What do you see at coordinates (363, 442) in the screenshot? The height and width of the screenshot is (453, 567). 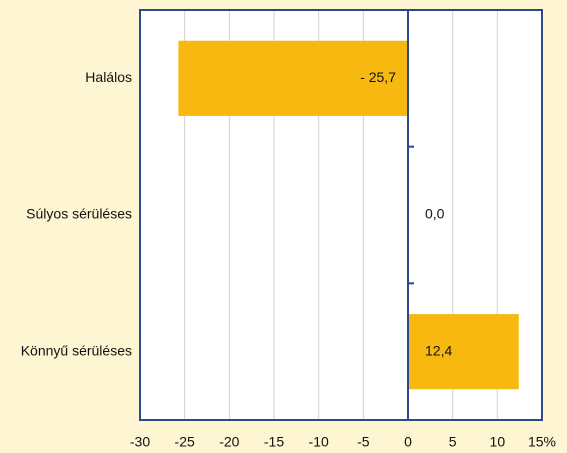 I see `x-tick-label: -5` at bounding box center [363, 442].